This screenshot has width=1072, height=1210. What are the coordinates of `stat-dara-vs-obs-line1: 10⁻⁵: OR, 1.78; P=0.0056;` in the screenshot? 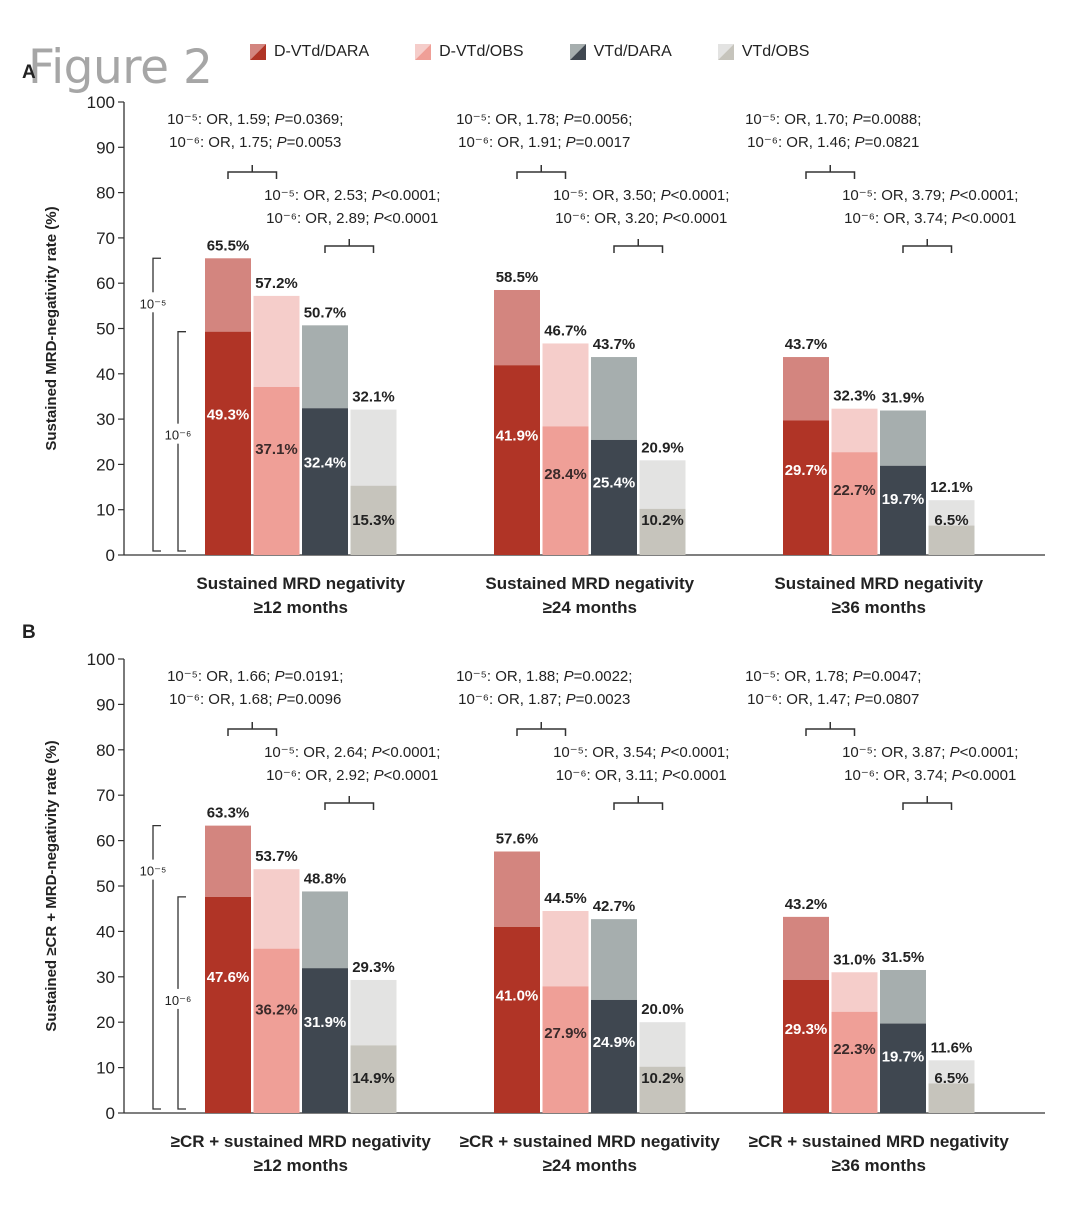 It's located at (544, 119).